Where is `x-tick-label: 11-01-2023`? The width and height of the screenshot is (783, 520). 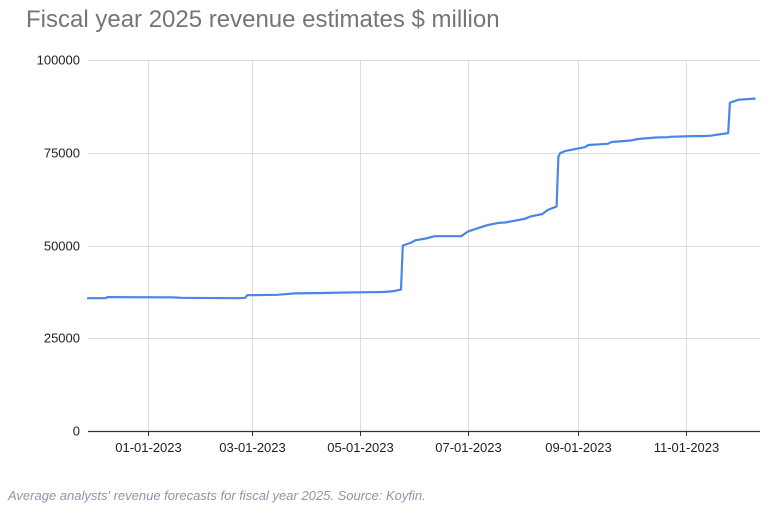
x-tick-label: 11-01-2023 is located at coordinates (687, 447).